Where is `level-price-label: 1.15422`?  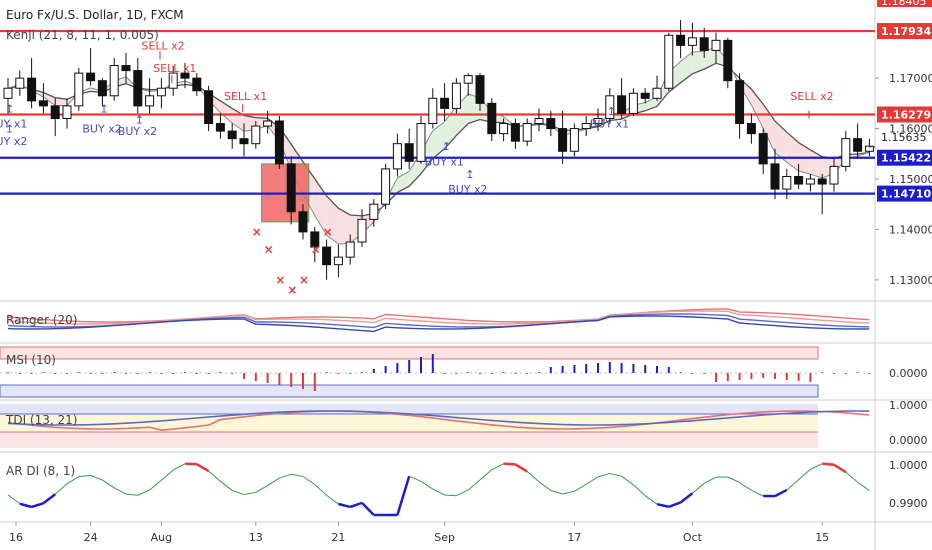
level-price-label: 1.15422 is located at coordinates (906, 158).